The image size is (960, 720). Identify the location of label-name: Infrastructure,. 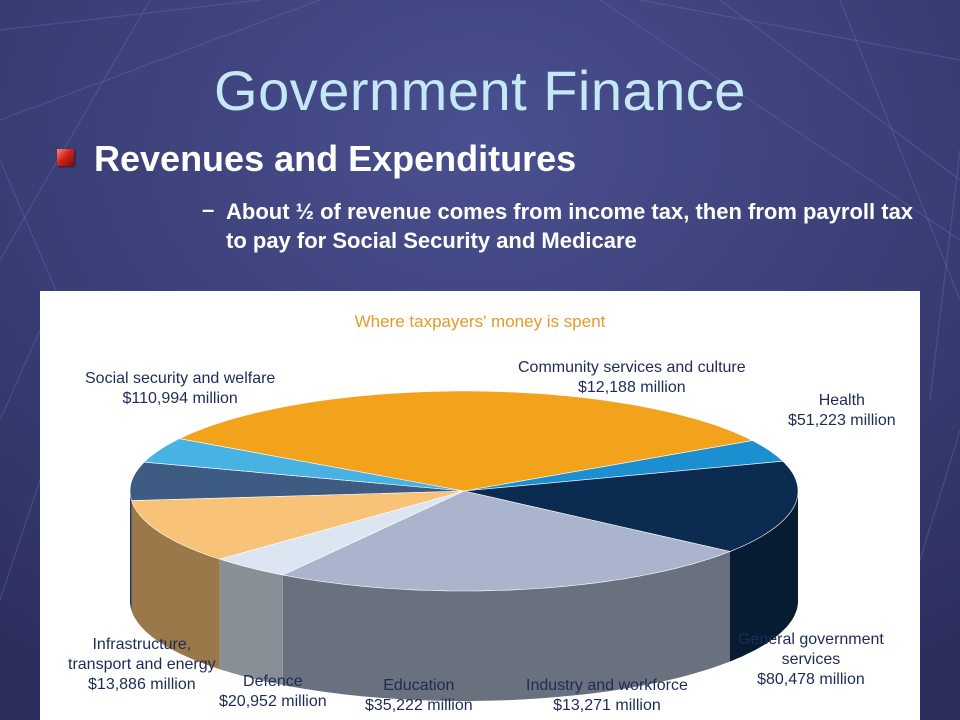
(142, 644).